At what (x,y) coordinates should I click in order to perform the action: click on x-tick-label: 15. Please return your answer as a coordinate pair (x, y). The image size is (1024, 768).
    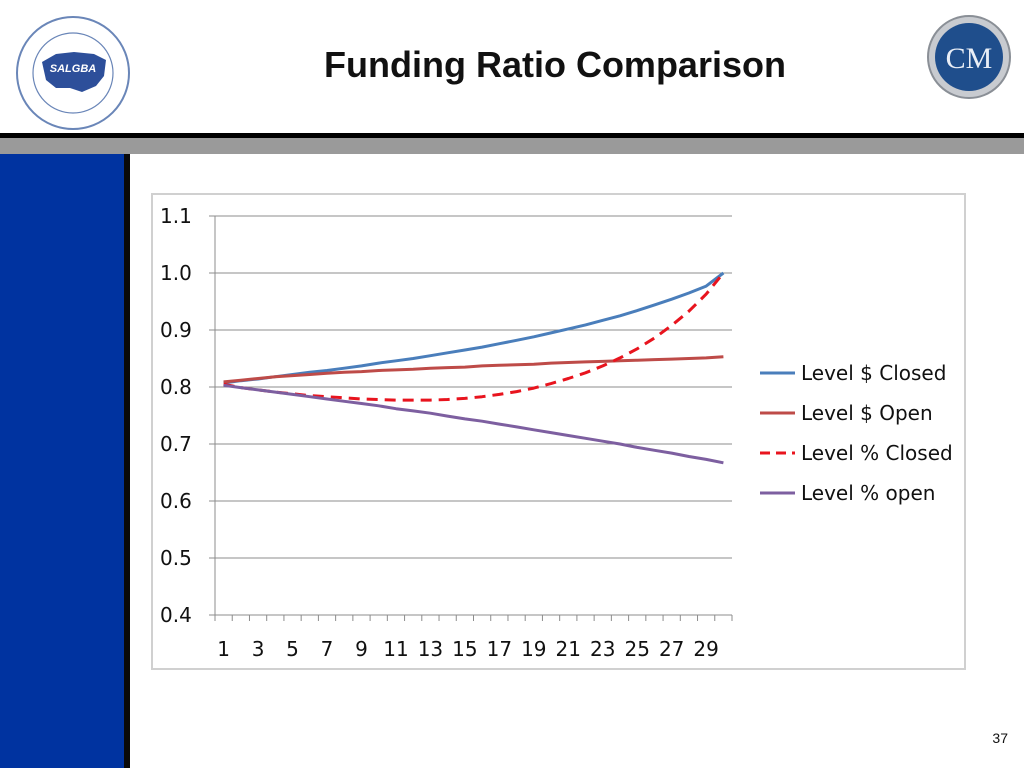
    Looking at the image, I should click on (464, 649).